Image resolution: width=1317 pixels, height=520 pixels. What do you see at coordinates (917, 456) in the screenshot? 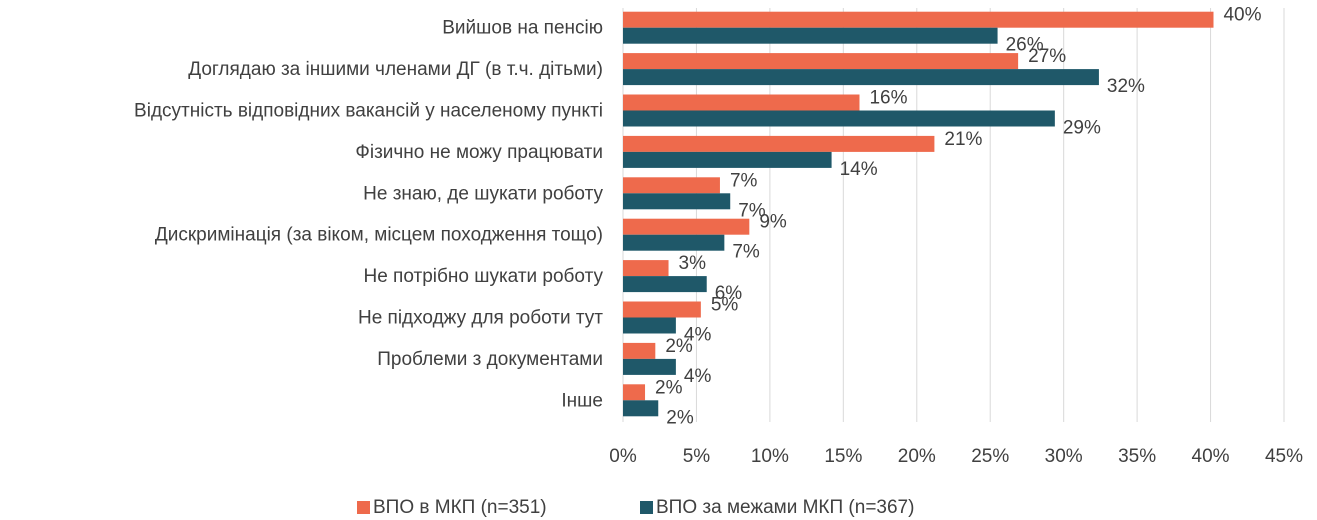
I see `x-tick-label: 20%` at bounding box center [917, 456].